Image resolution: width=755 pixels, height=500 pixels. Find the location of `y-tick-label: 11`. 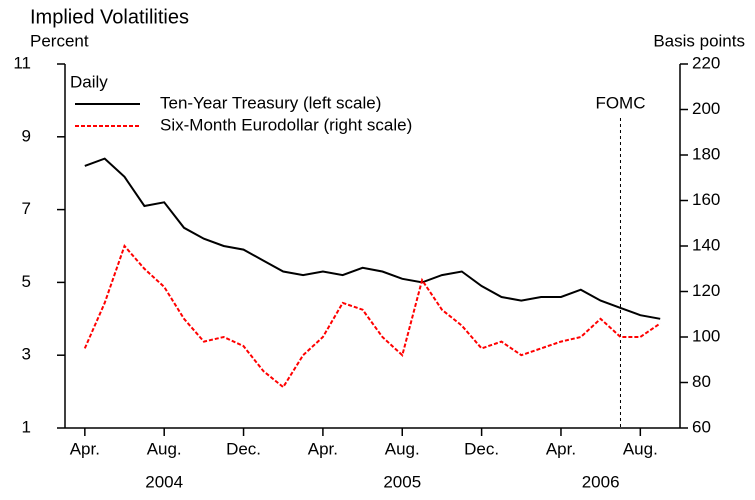

y-tick-label: 11 is located at coordinates (22, 62).